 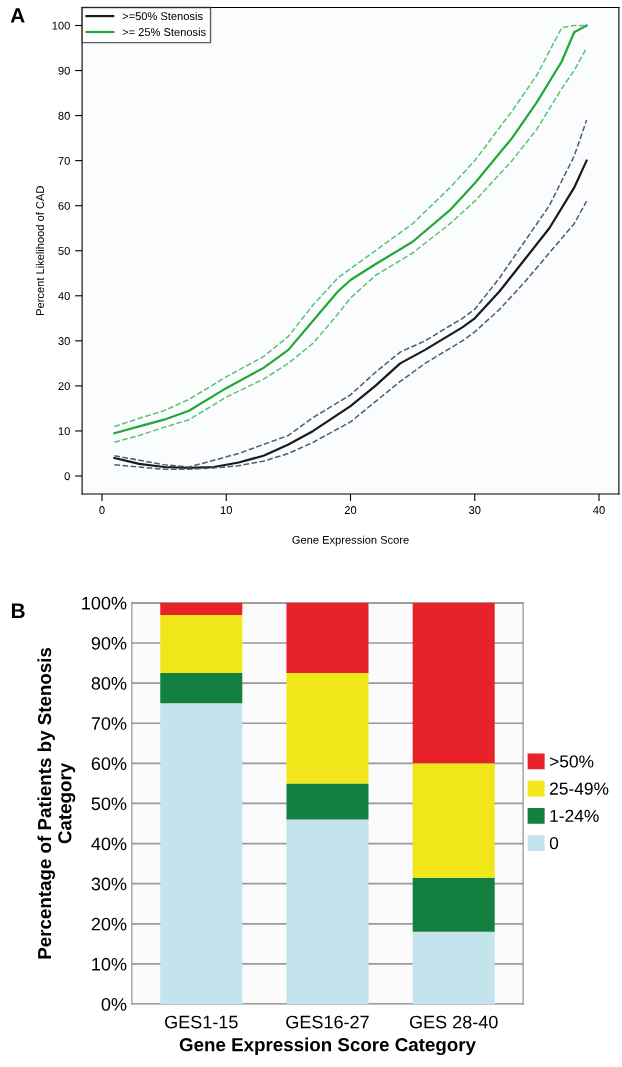 I want to click on legend-label: >= 25% Stenosis, so click(x=164, y=31).